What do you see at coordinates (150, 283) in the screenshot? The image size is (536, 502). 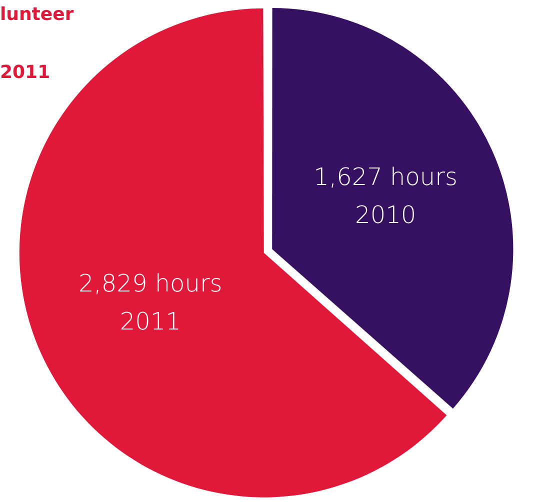 I see `data-label: 2,829 hours` at bounding box center [150, 283].